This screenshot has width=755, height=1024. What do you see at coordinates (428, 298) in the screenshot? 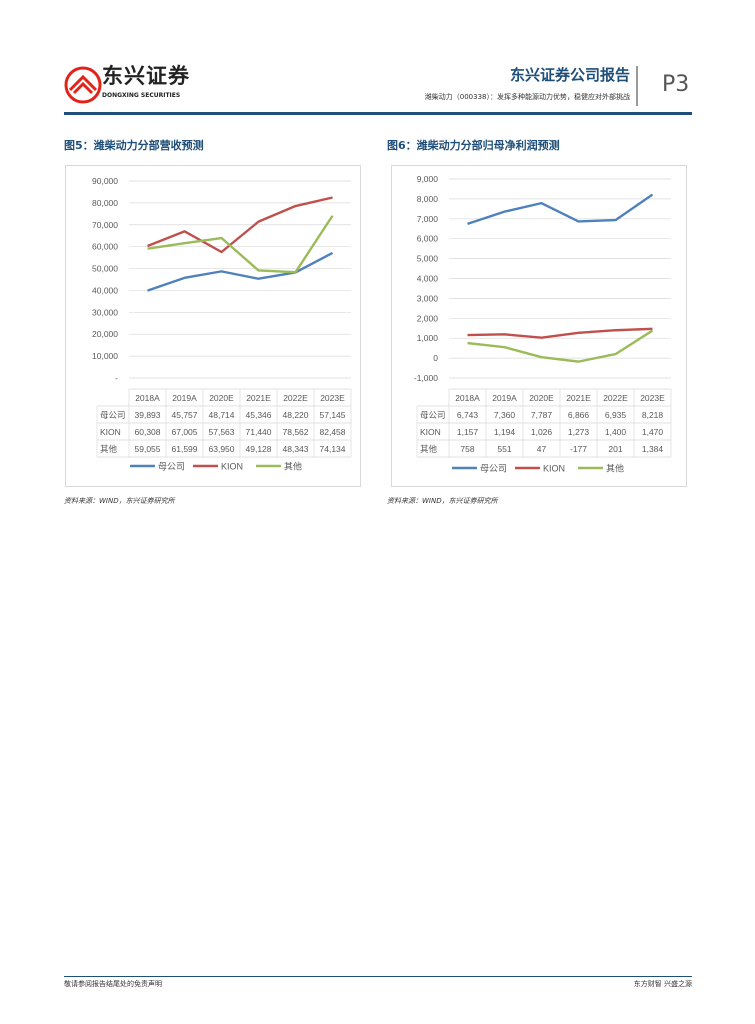
I see `y-tick-label: 3,000` at bounding box center [428, 298].